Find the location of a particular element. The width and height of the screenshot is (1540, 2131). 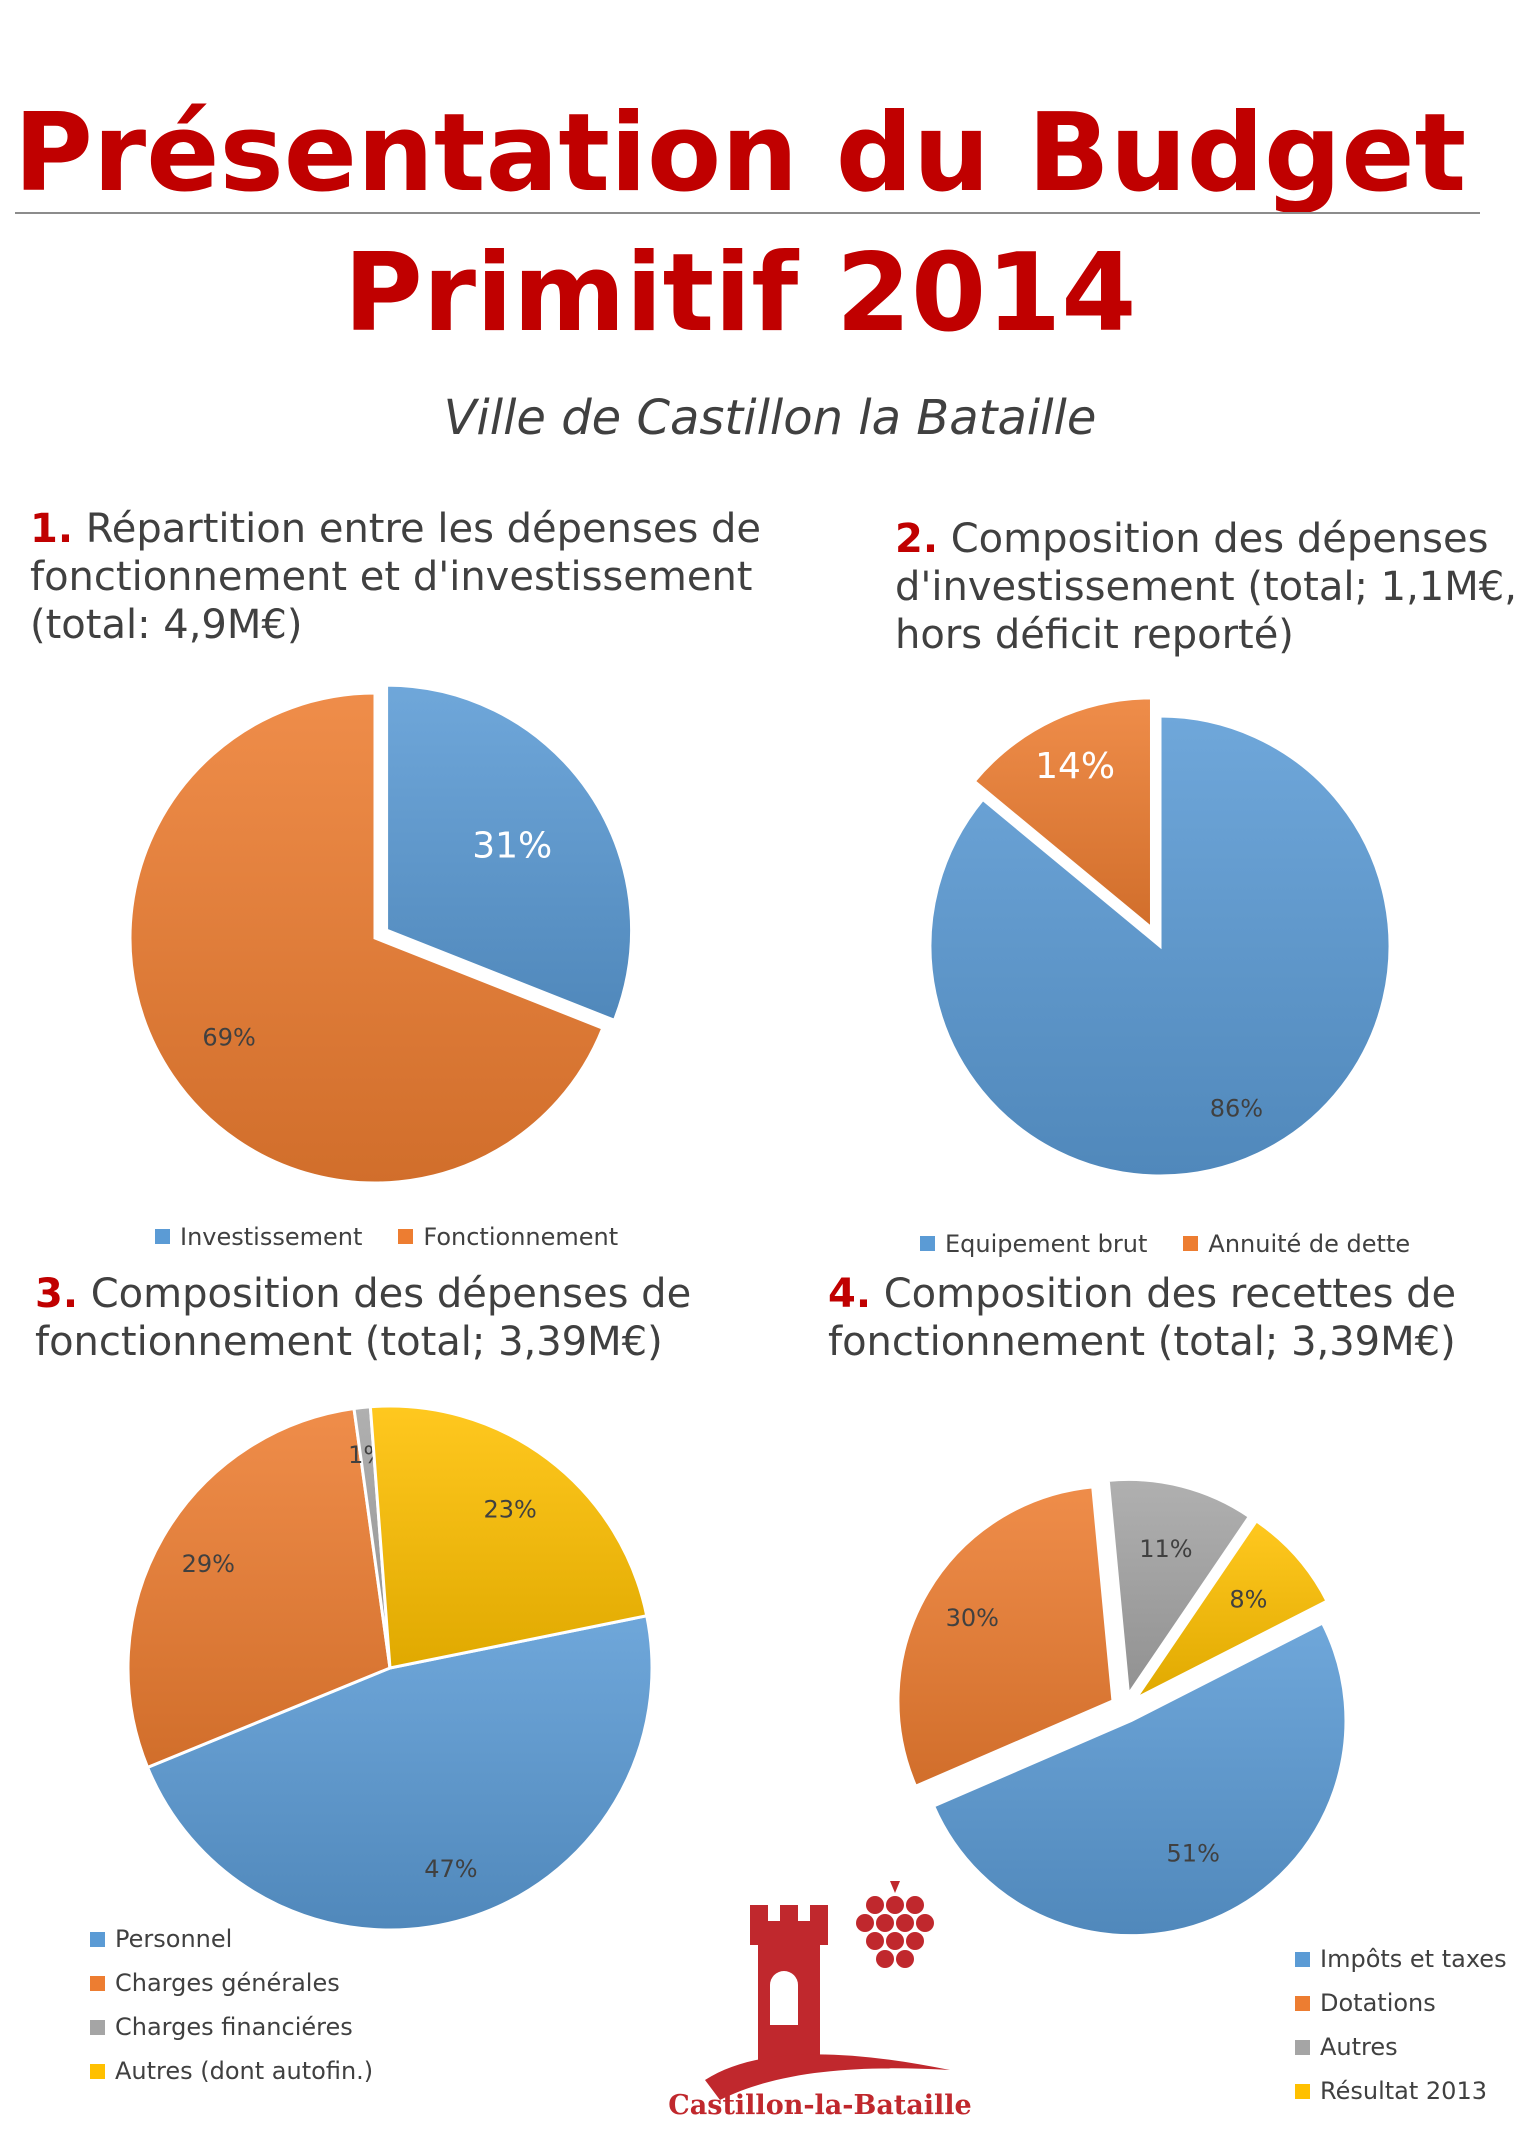

legend-label: Charges générales is located at coordinates (227, 1983).